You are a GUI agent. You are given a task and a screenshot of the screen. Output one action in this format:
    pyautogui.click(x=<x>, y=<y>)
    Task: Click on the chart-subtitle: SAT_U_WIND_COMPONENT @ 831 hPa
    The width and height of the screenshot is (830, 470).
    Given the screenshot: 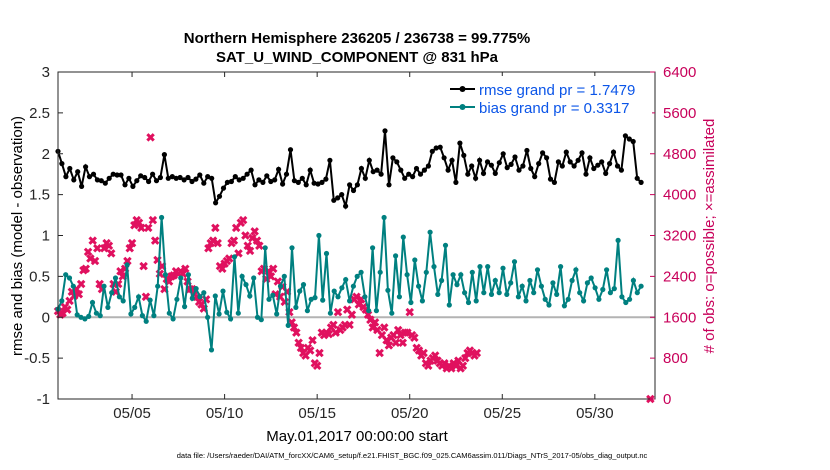 What is the action you would take?
    pyautogui.click(x=357, y=57)
    